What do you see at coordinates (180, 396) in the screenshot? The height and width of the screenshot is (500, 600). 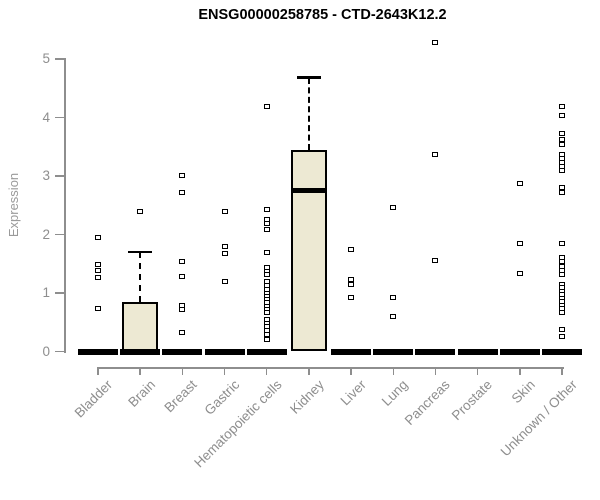 I see `x-tick-label: Breast` at bounding box center [180, 396].